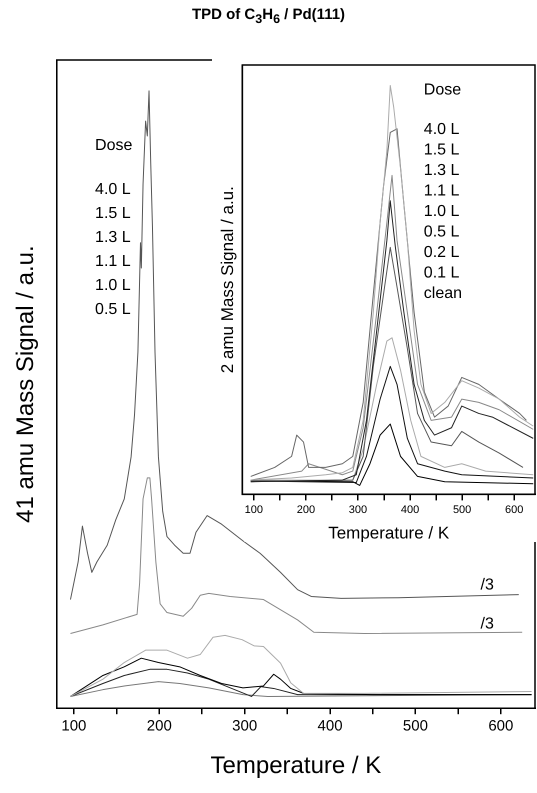 This screenshot has width=537, height=793. I want to click on y-axis-title: 2 amu Mass Signal / a.u., so click(227, 280).